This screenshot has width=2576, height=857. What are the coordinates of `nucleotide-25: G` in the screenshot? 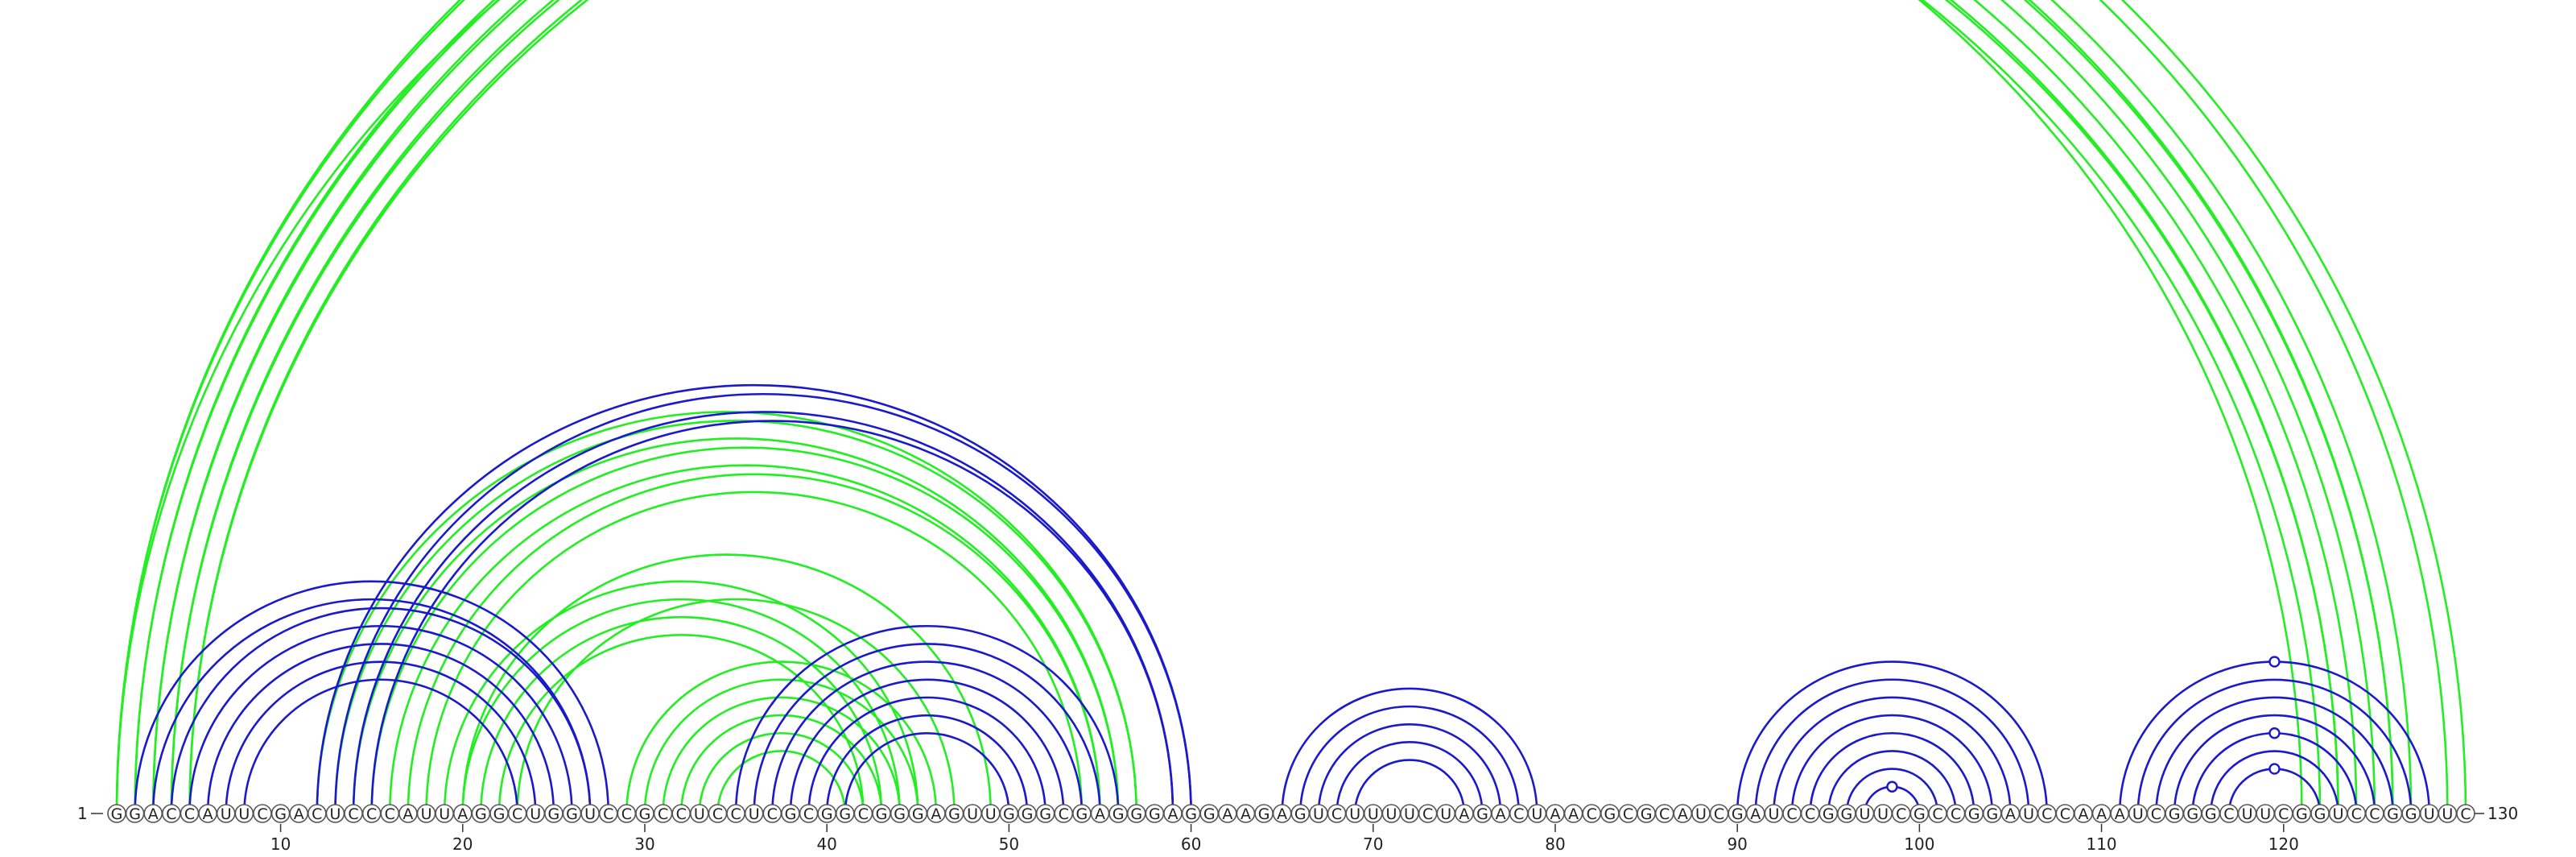 It's located at (554, 814).